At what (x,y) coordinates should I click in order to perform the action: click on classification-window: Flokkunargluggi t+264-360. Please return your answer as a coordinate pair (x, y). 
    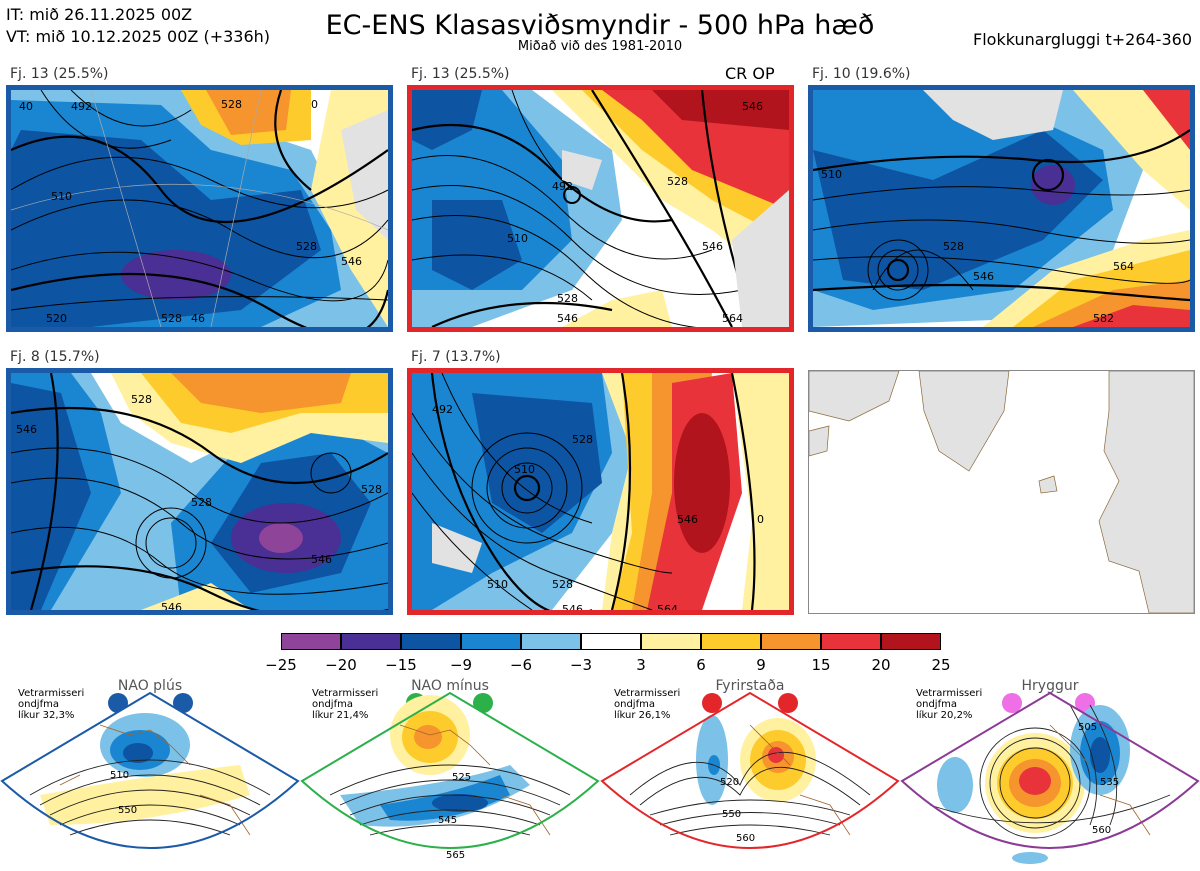
    Looking at the image, I should click on (1082, 39).